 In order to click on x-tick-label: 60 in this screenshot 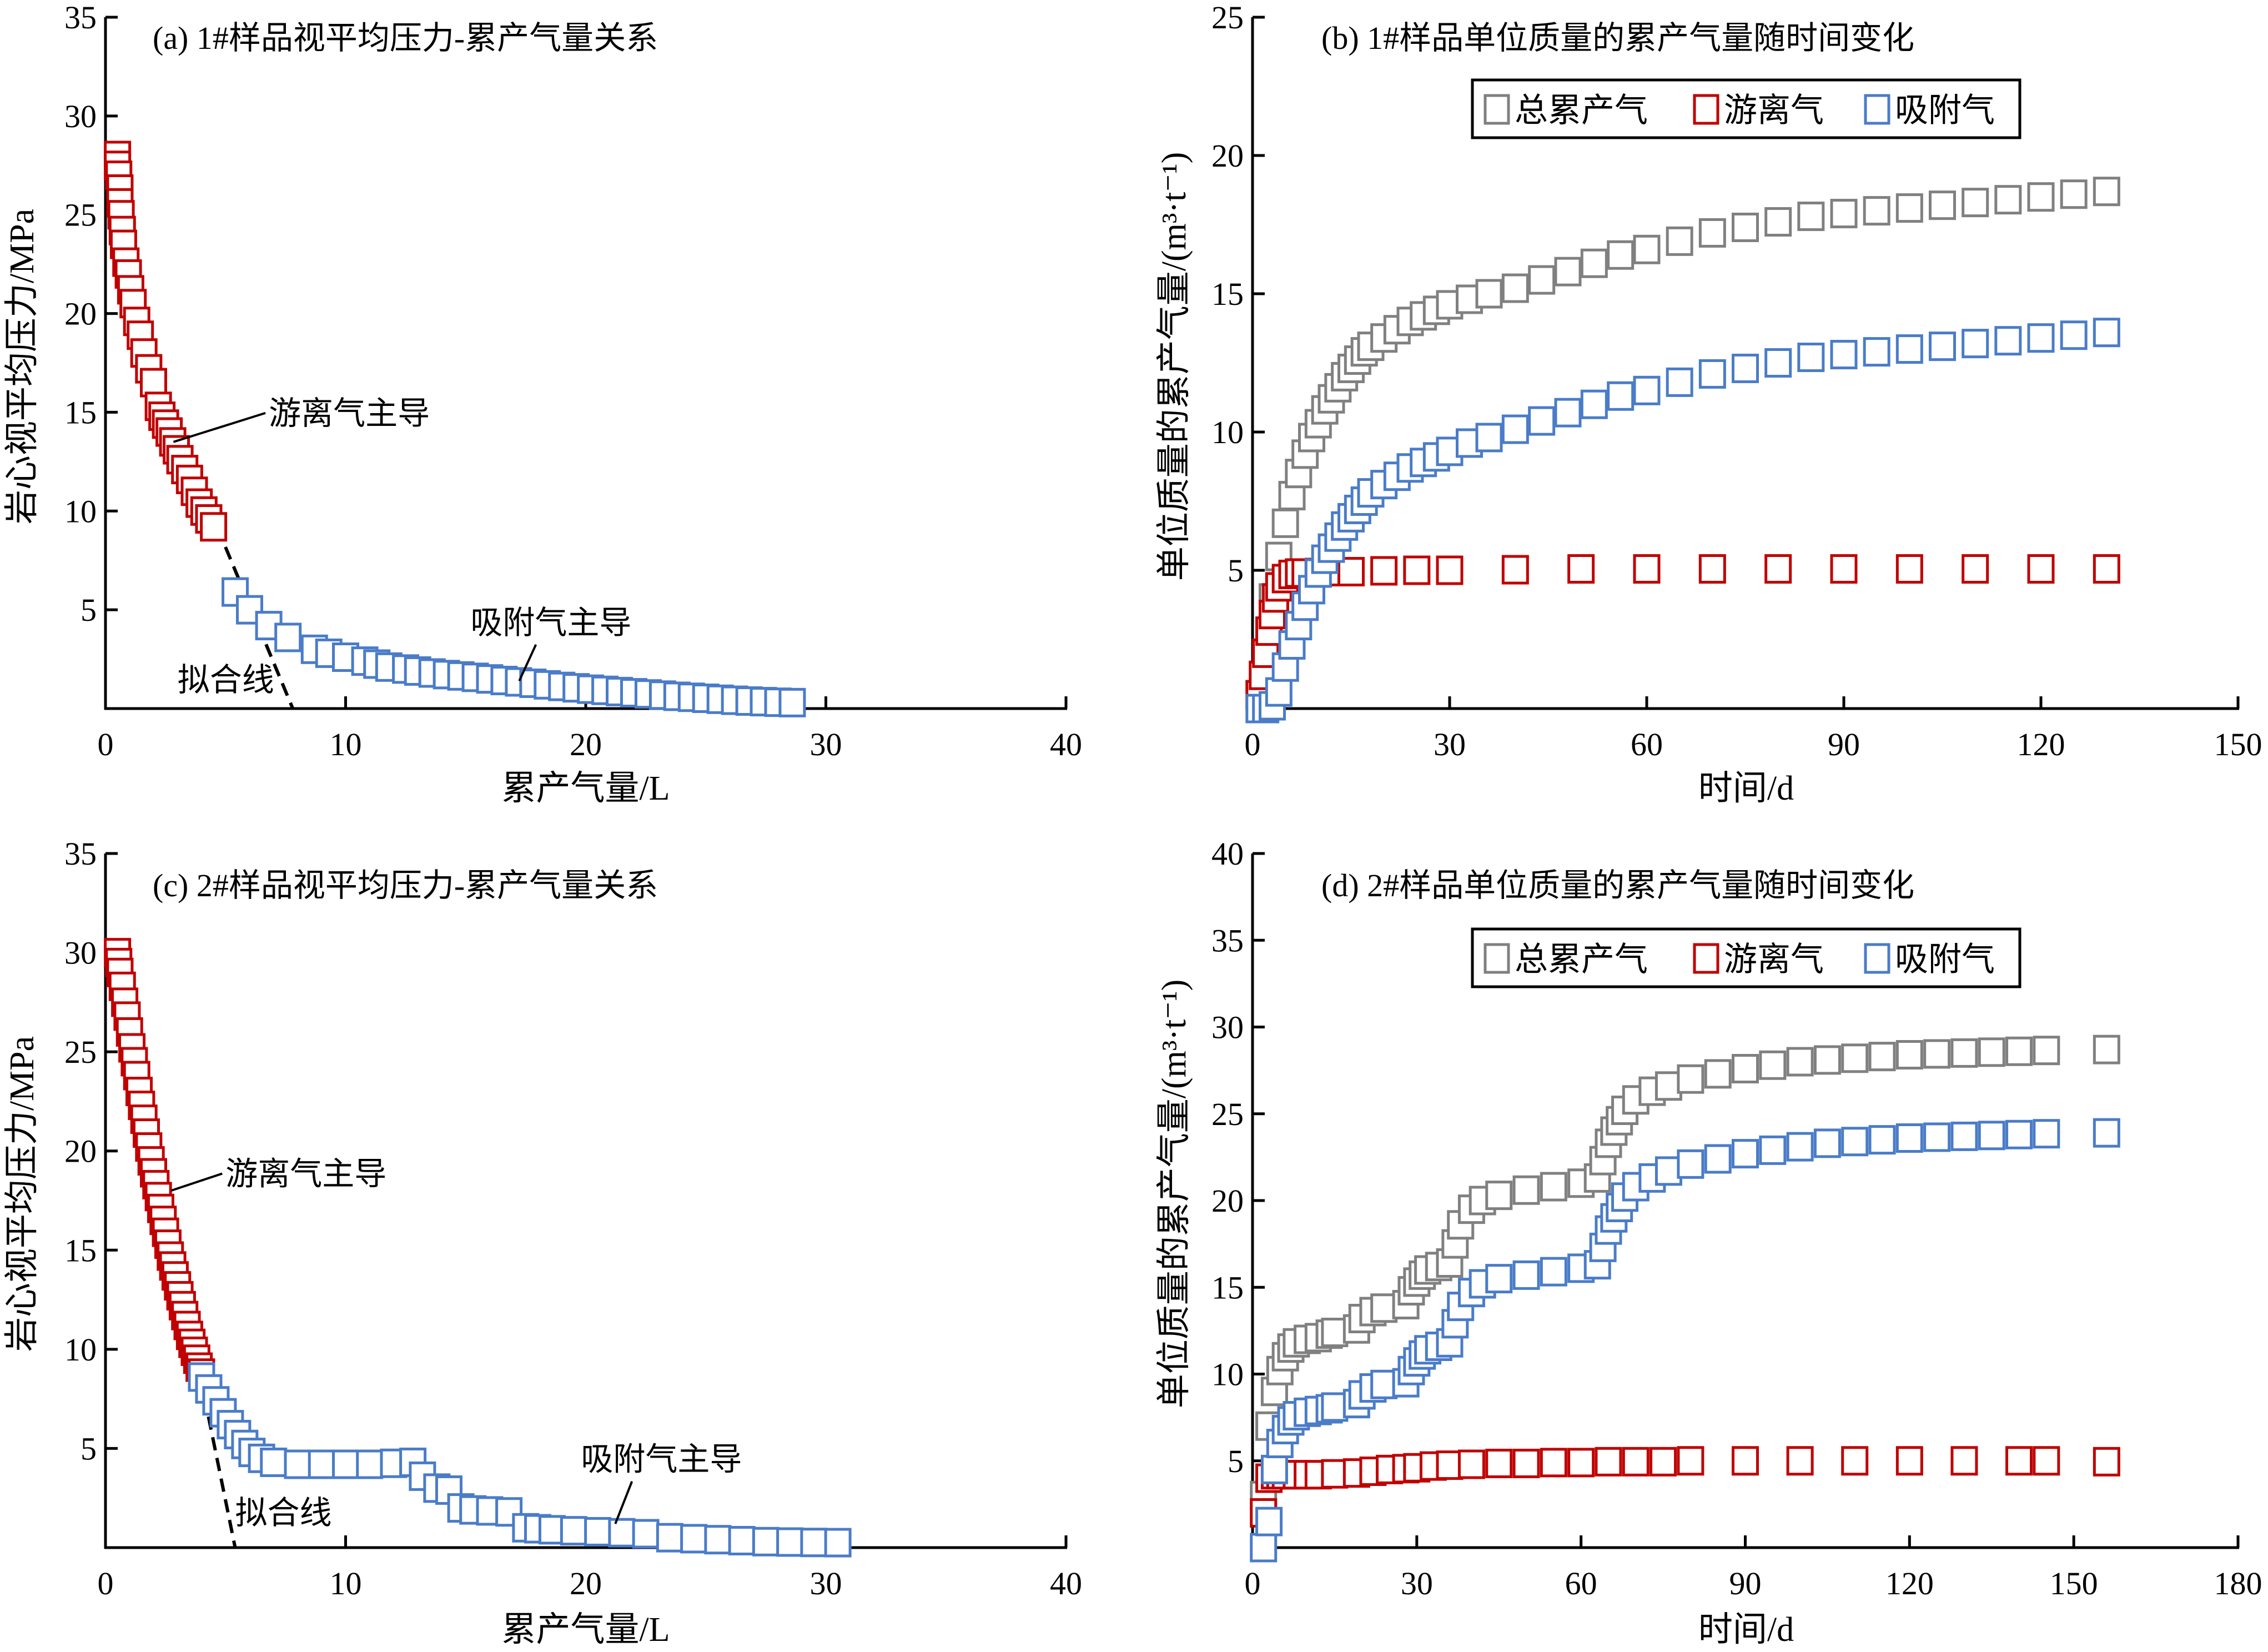, I will do `click(1581, 1583)`.